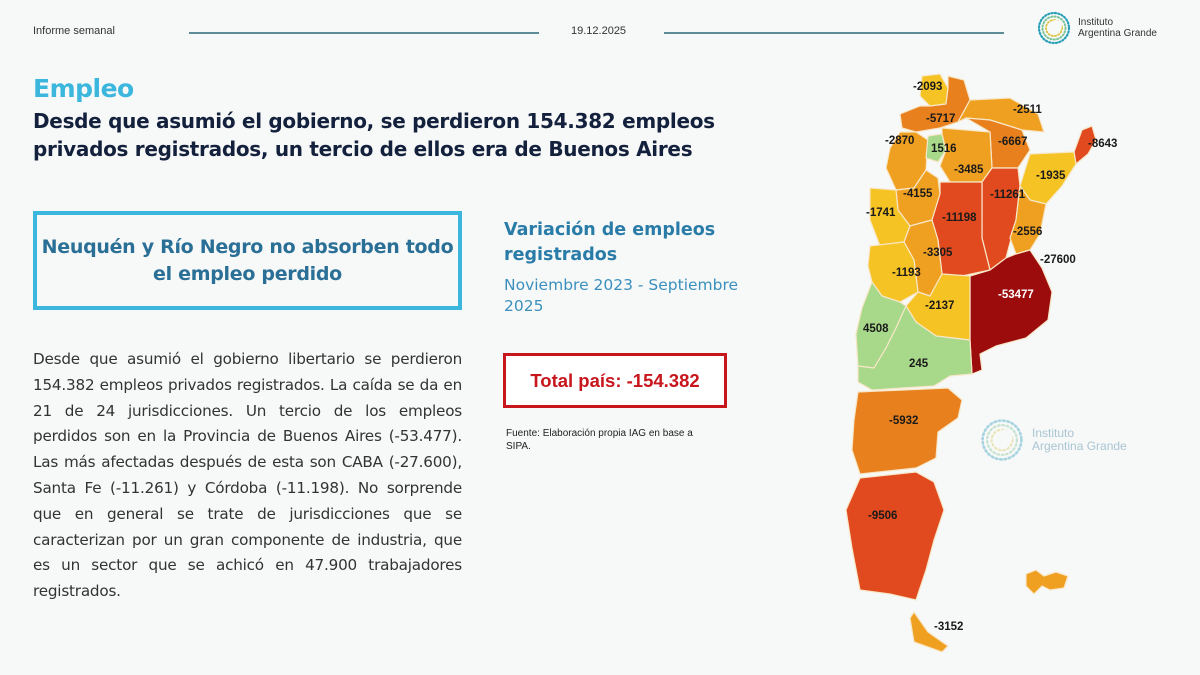 The height and width of the screenshot is (675, 1200). Describe the element at coordinates (928, 87) in the screenshot. I see `value-jujuy: -2093` at that location.